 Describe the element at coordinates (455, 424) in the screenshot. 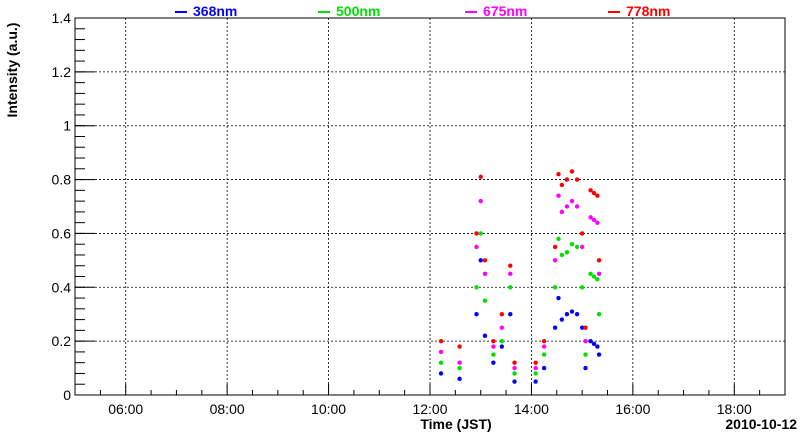

I see `x-axis-label: Time (JST)` at that location.